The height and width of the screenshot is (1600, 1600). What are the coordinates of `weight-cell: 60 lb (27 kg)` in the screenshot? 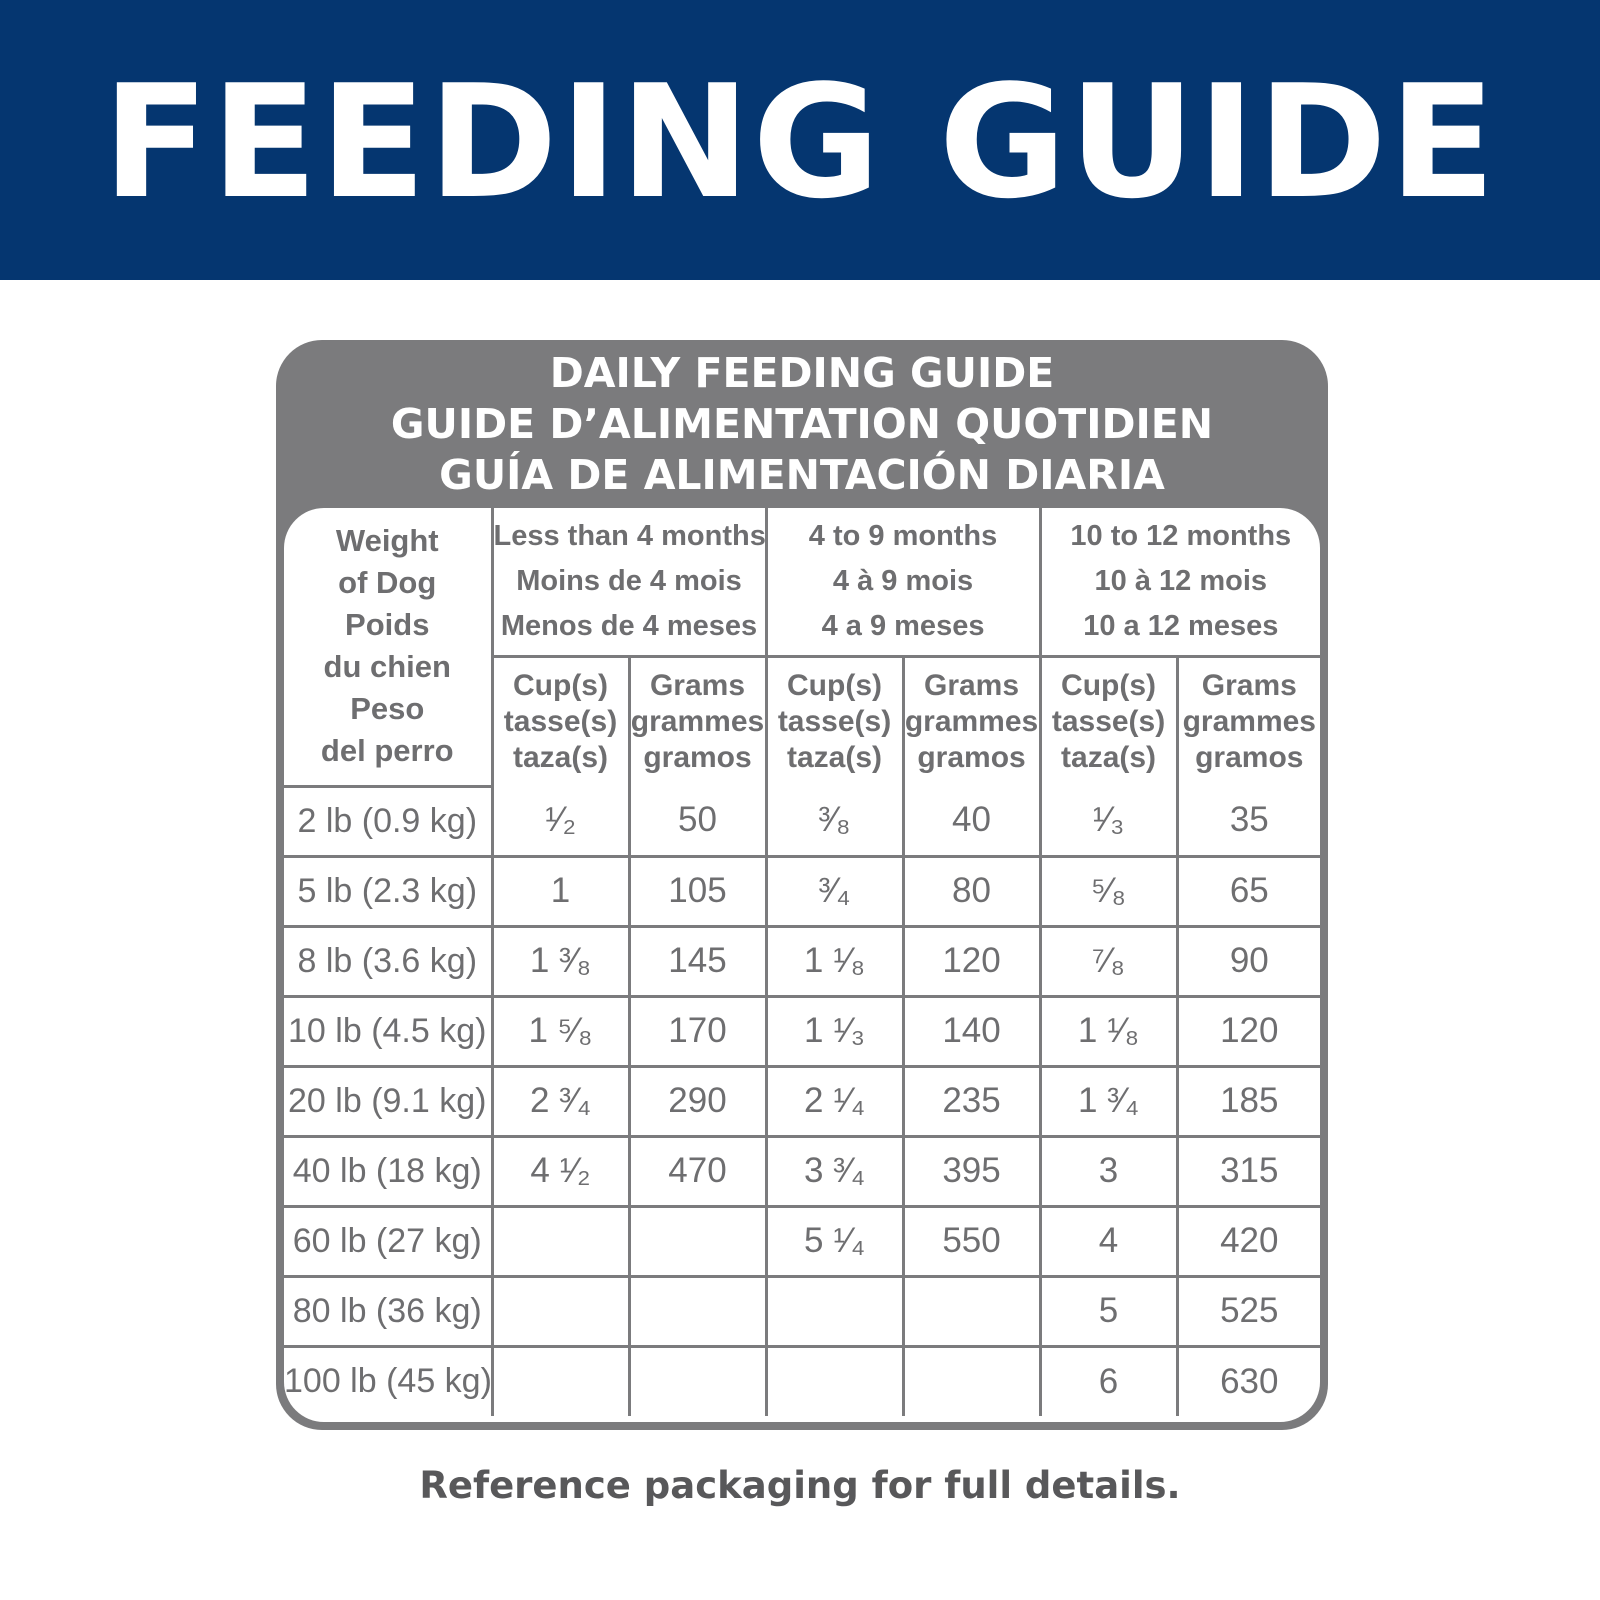 It's located at (389, 1241).